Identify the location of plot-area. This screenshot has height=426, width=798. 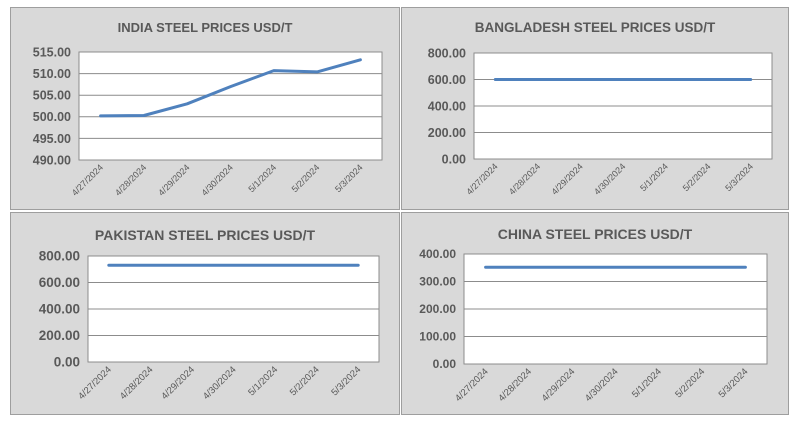
(230, 106).